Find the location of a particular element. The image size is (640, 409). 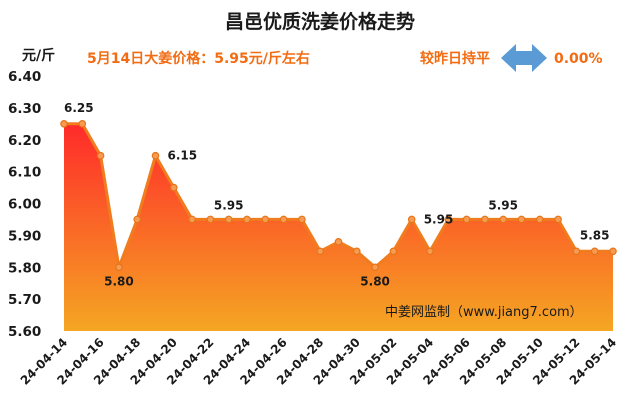

change-percent: 0.00% is located at coordinates (578, 59).